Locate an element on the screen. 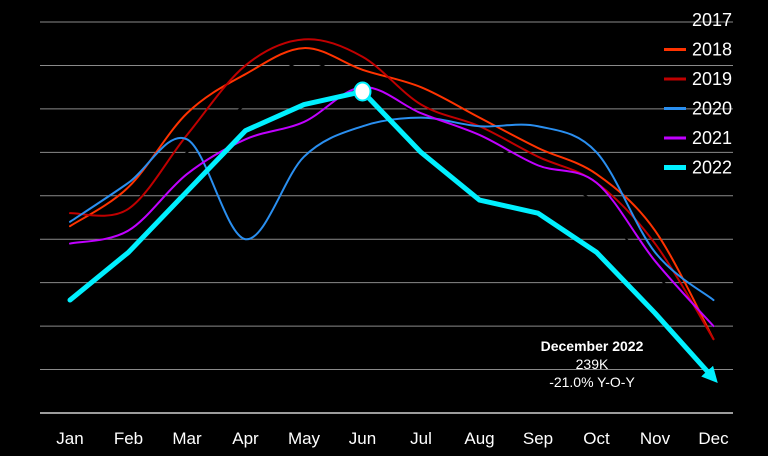 This screenshot has height=456, width=768. december-annotation: December 2022 239K -21.0% Y-O-Y is located at coordinates (592, 364).